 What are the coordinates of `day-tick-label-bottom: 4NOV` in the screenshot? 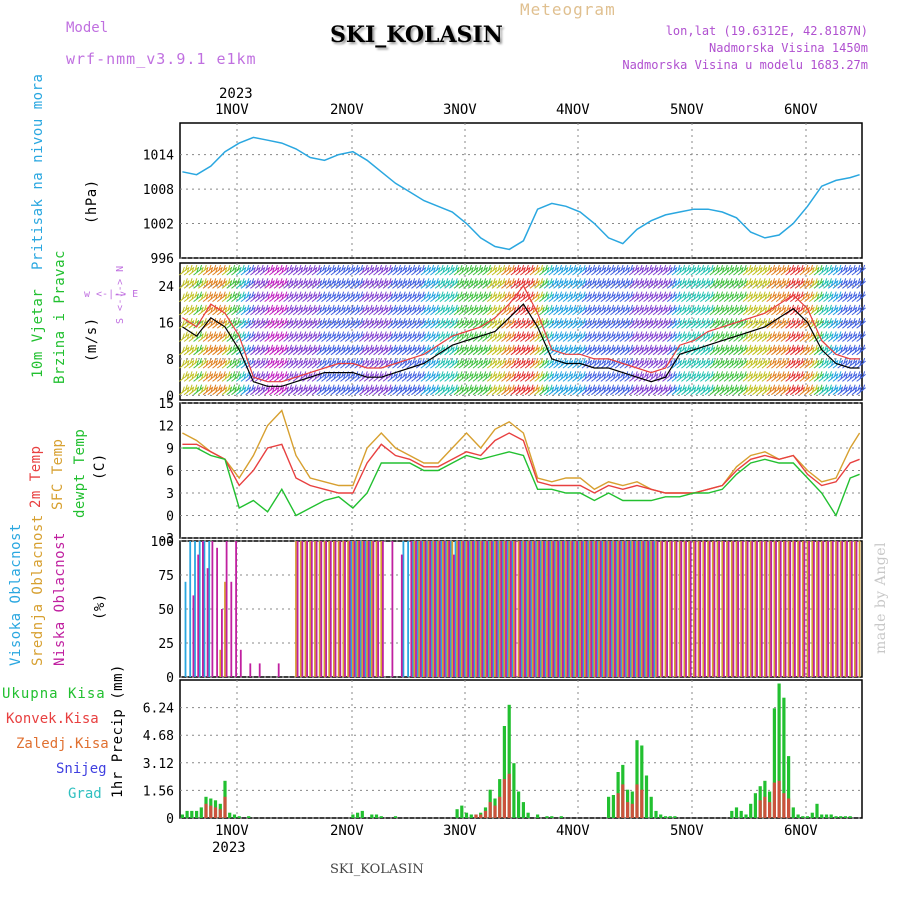 It's located at (573, 831).